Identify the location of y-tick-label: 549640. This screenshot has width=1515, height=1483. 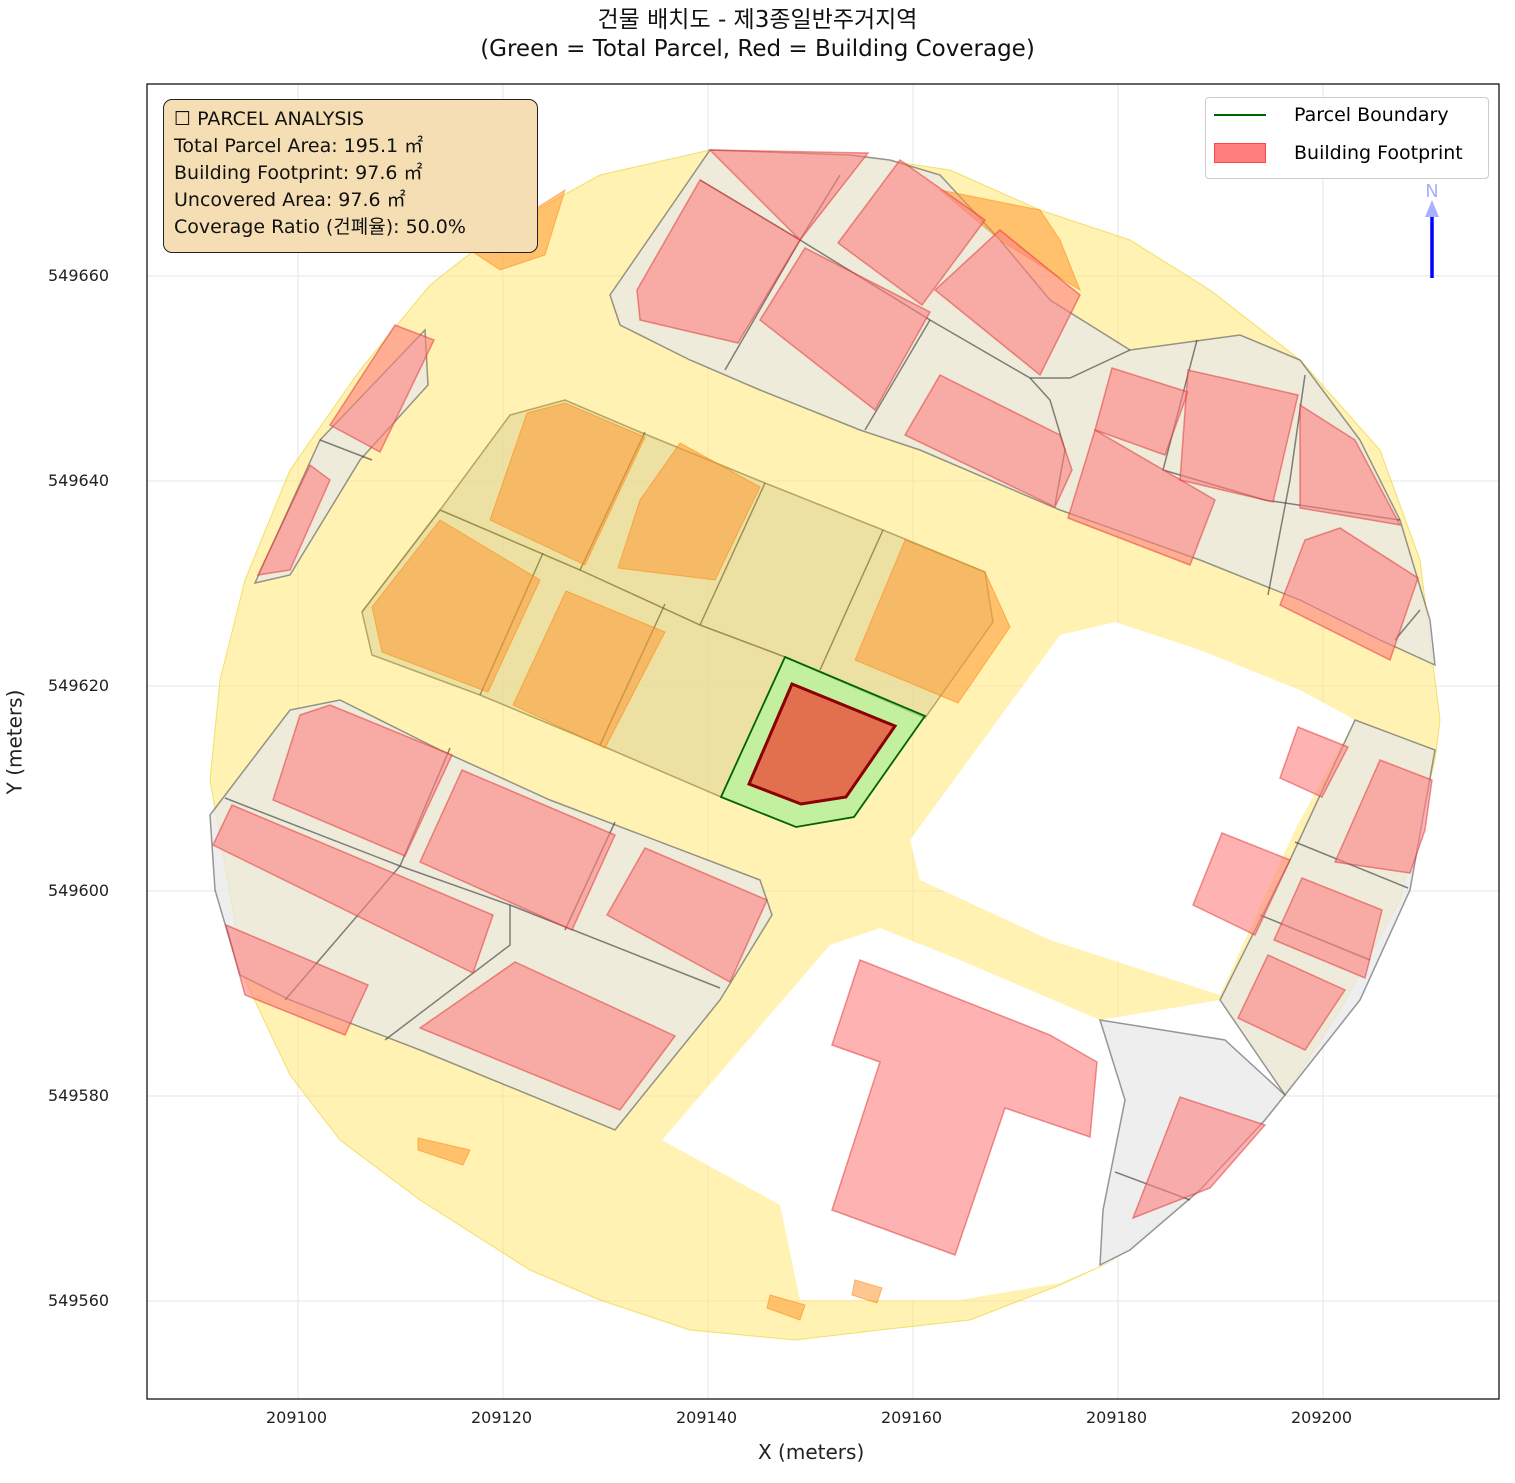
(79, 480).